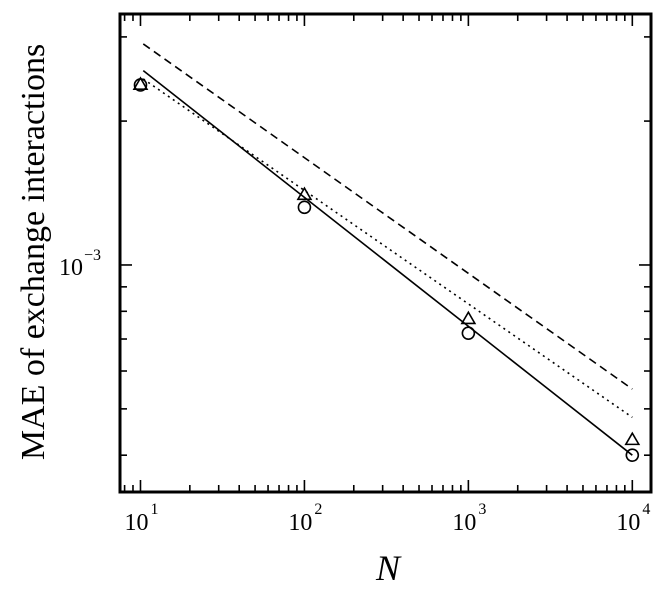  What do you see at coordinates (33, 252) in the screenshot?
I see `y-axis-title: MAE of exchange interactions` at bounding box center [33, 252].